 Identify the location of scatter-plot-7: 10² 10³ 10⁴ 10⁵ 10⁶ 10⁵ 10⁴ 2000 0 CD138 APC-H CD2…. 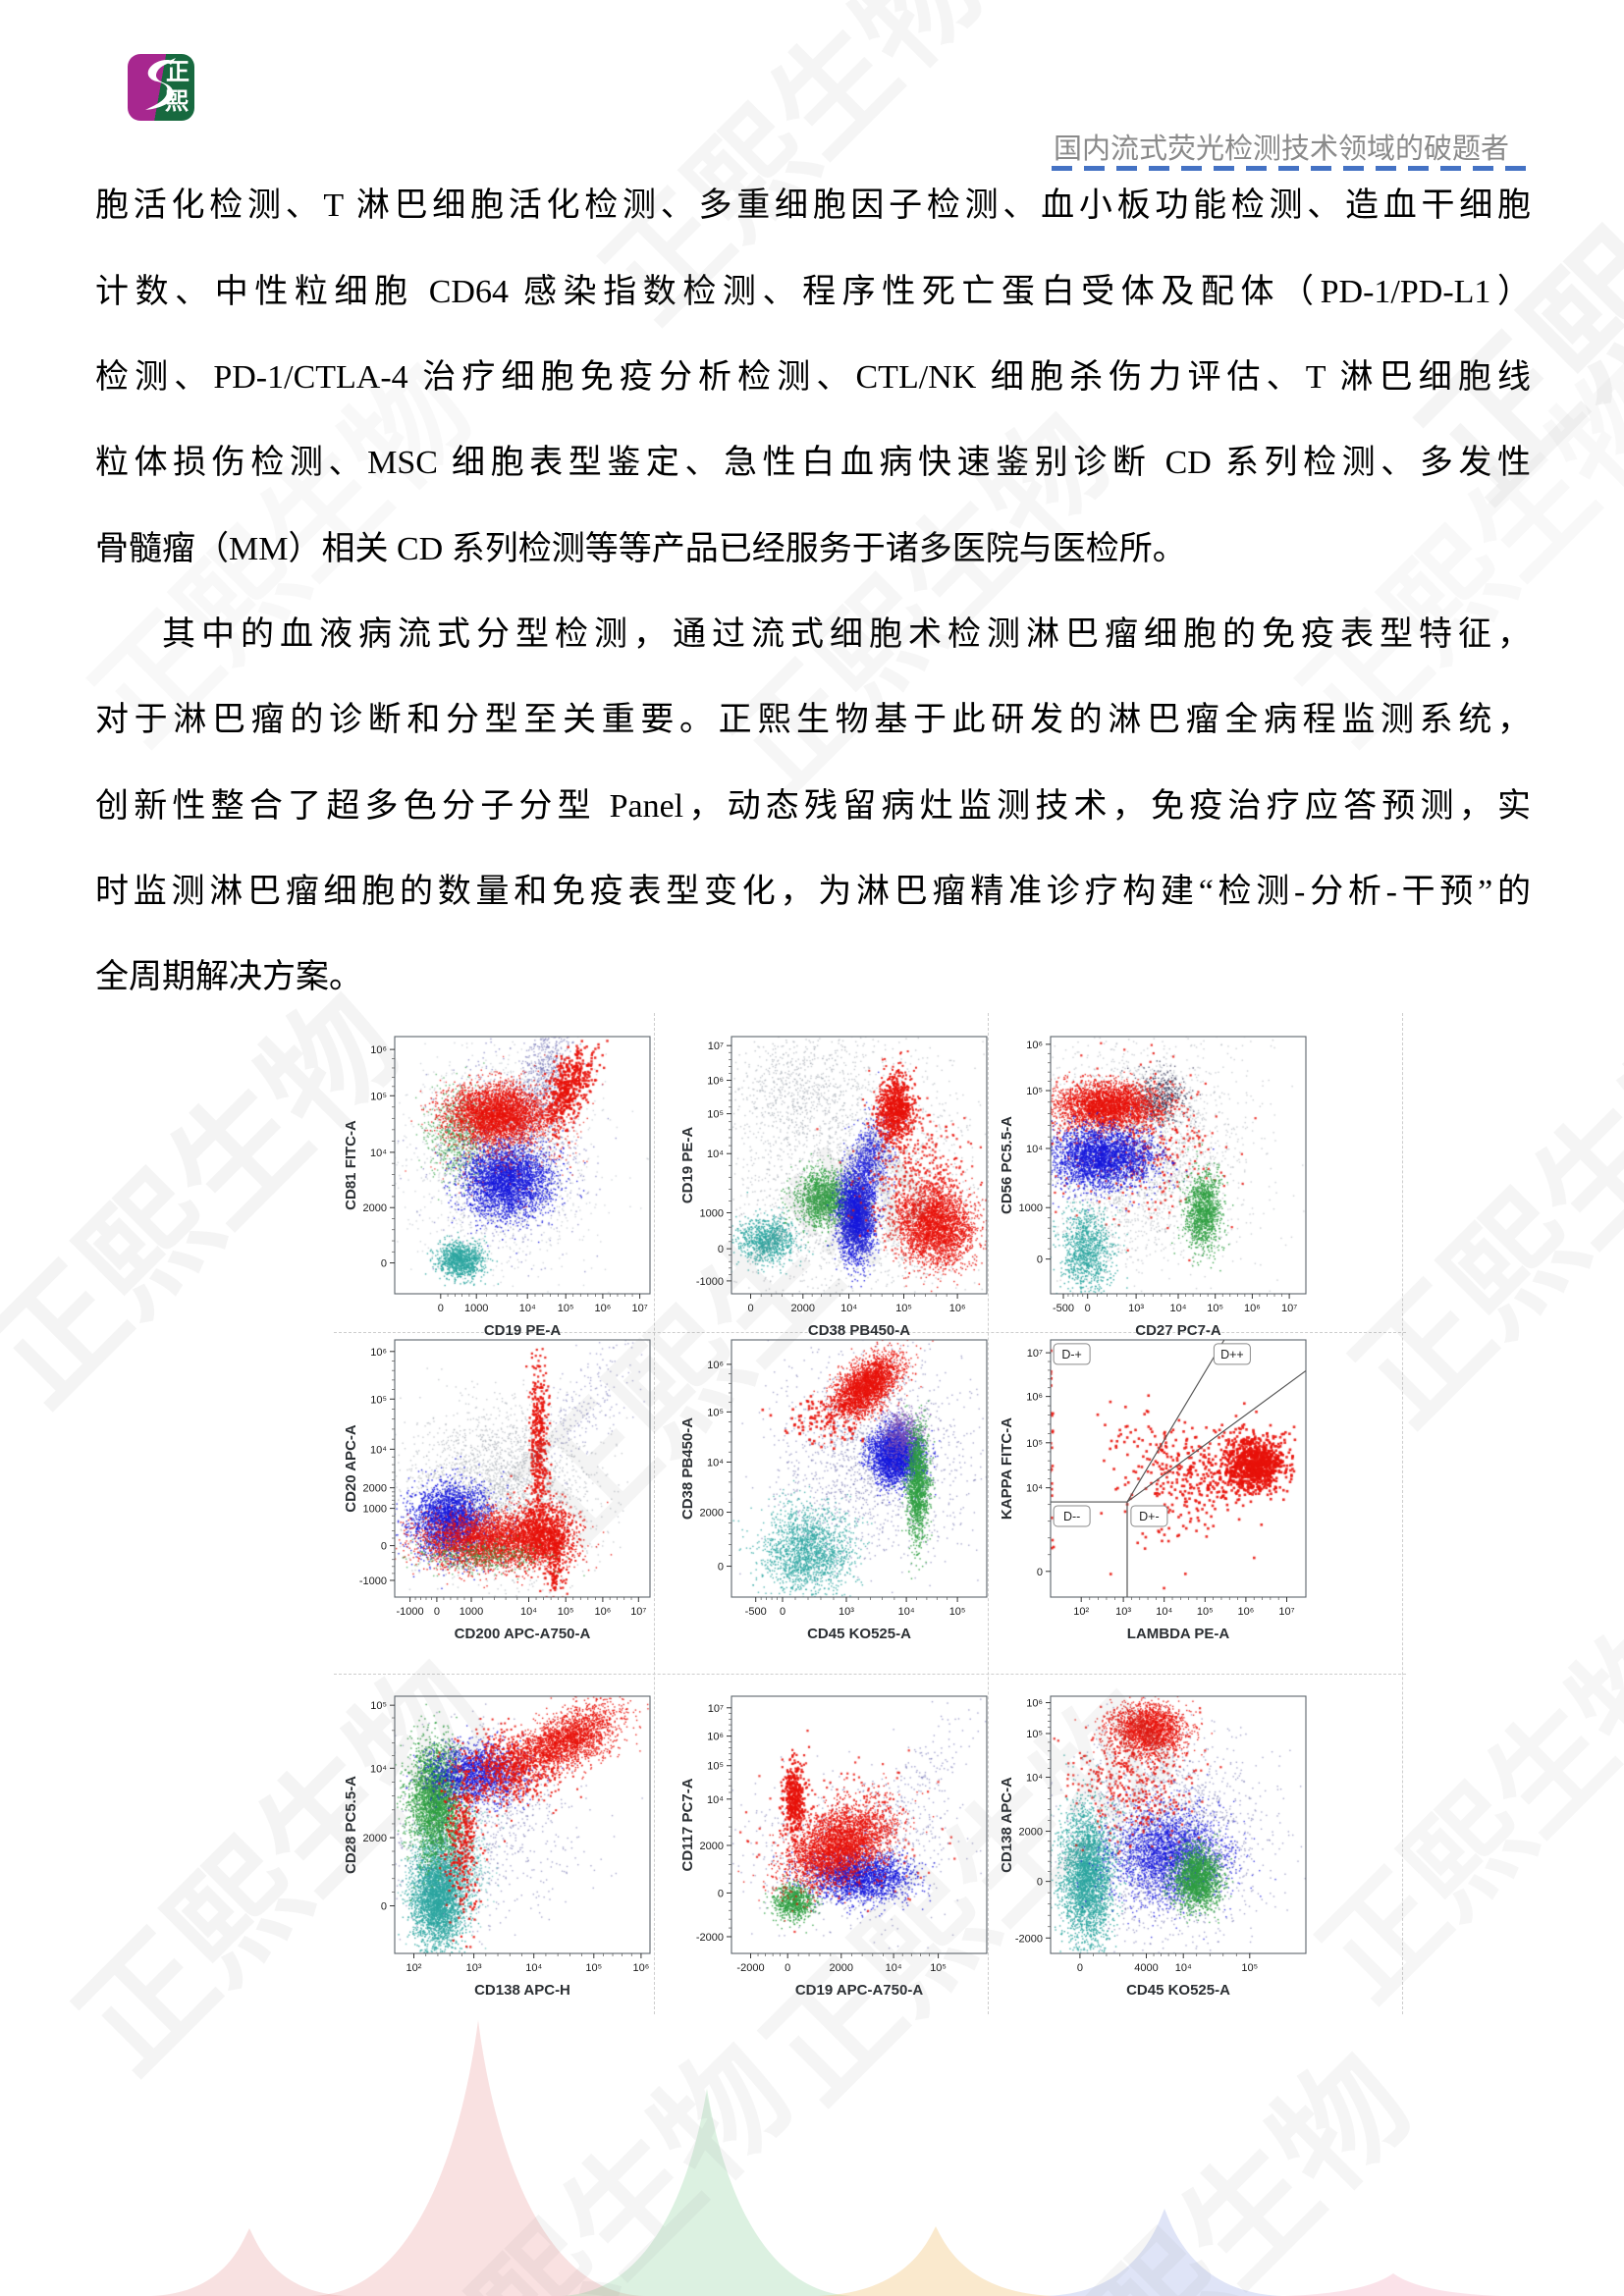
(501, 1848).